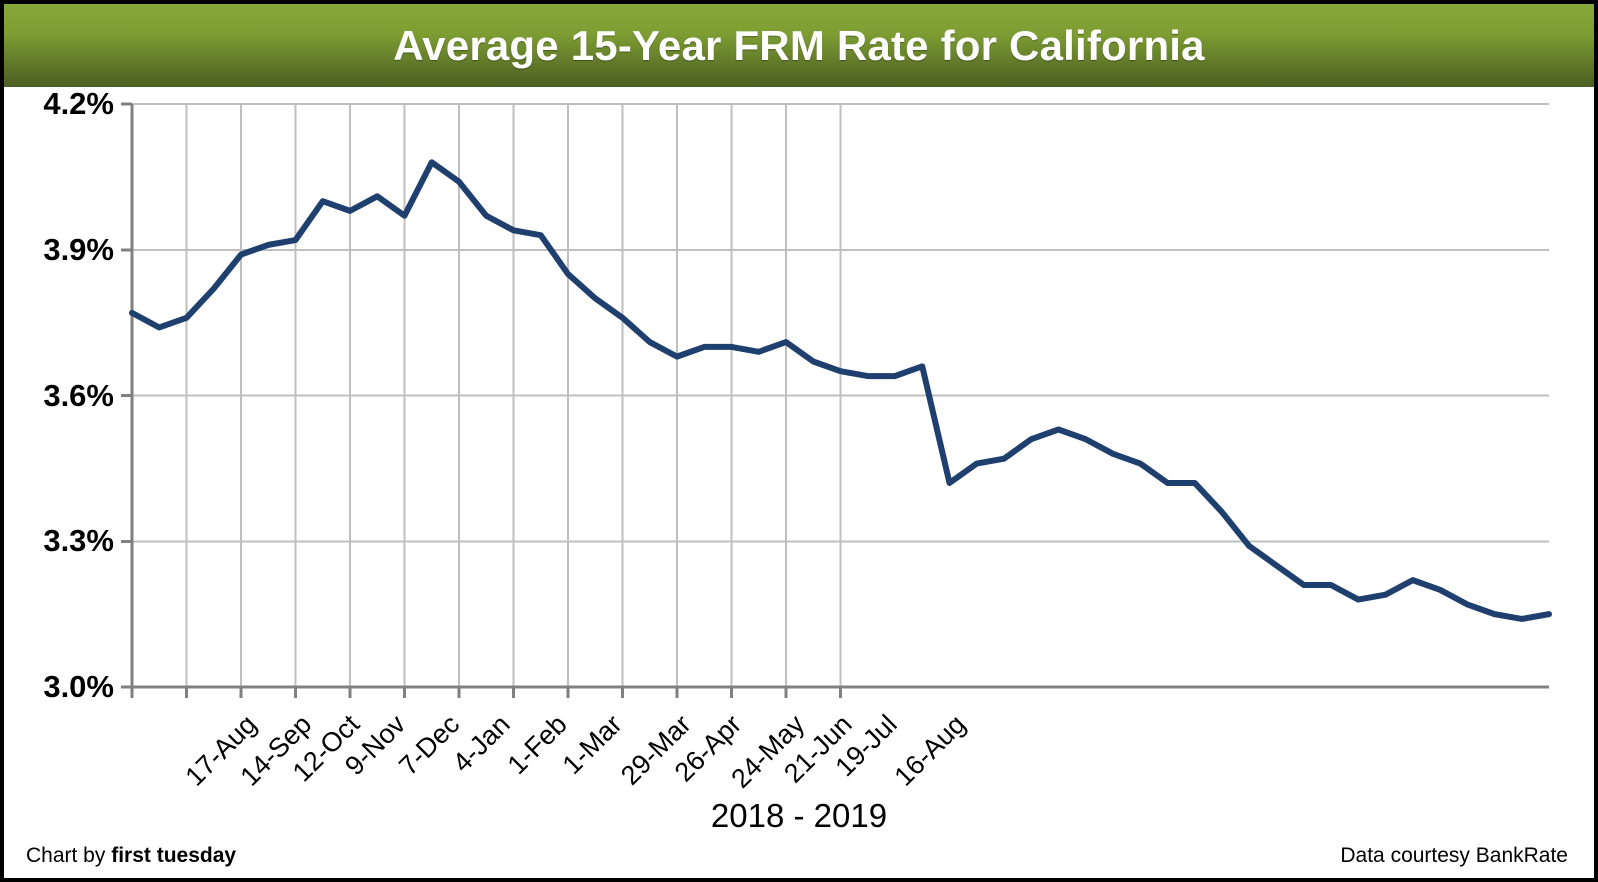  I want to click on chart-credit-brand: first tuesday, so click(174, 855).